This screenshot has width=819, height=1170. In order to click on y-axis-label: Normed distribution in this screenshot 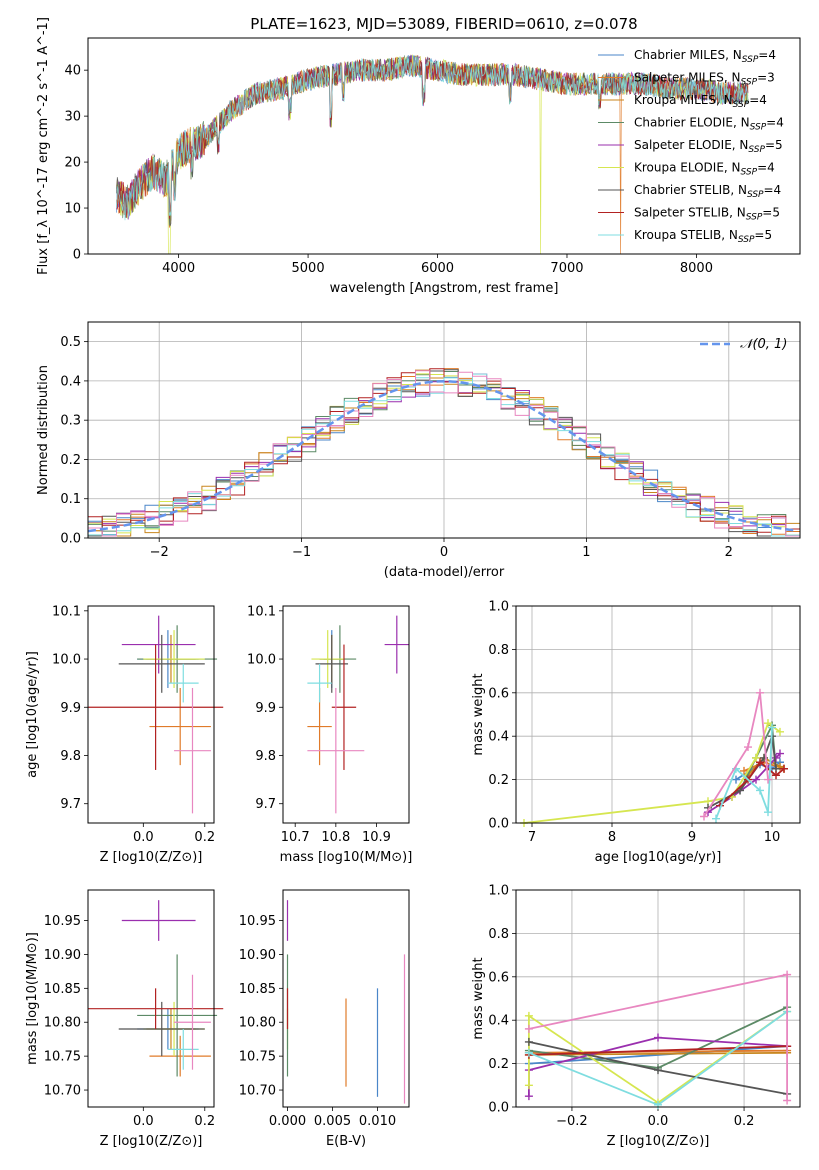, I will do `click(43, 430)`.